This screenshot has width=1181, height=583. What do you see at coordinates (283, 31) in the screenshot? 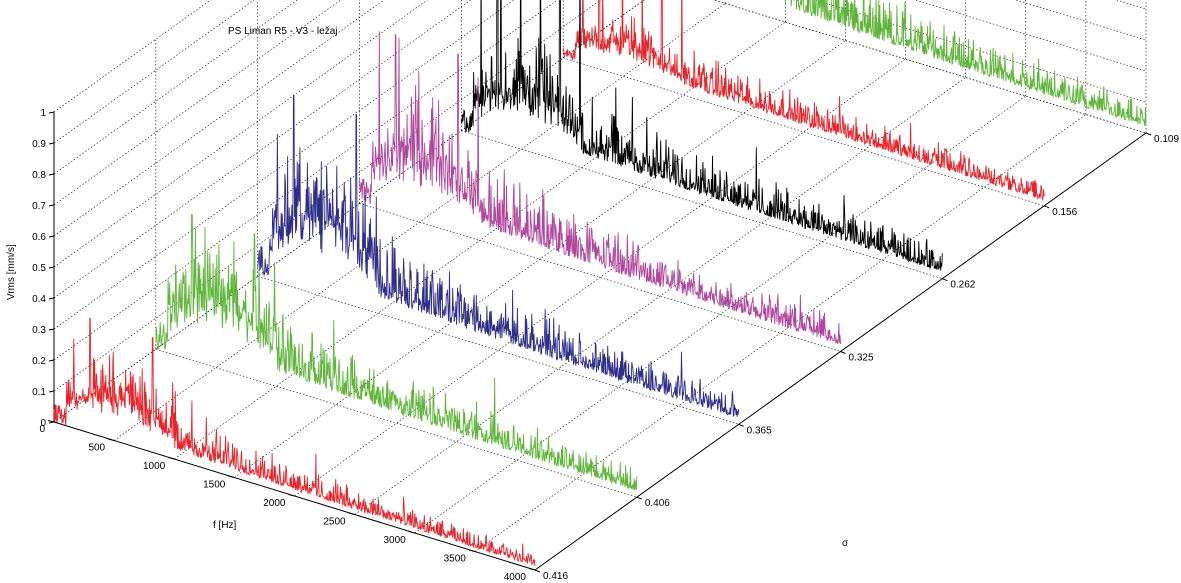
I see `chart-title: PS Liman R5 - V3 - ležaj` at bounding box center [283, 31].